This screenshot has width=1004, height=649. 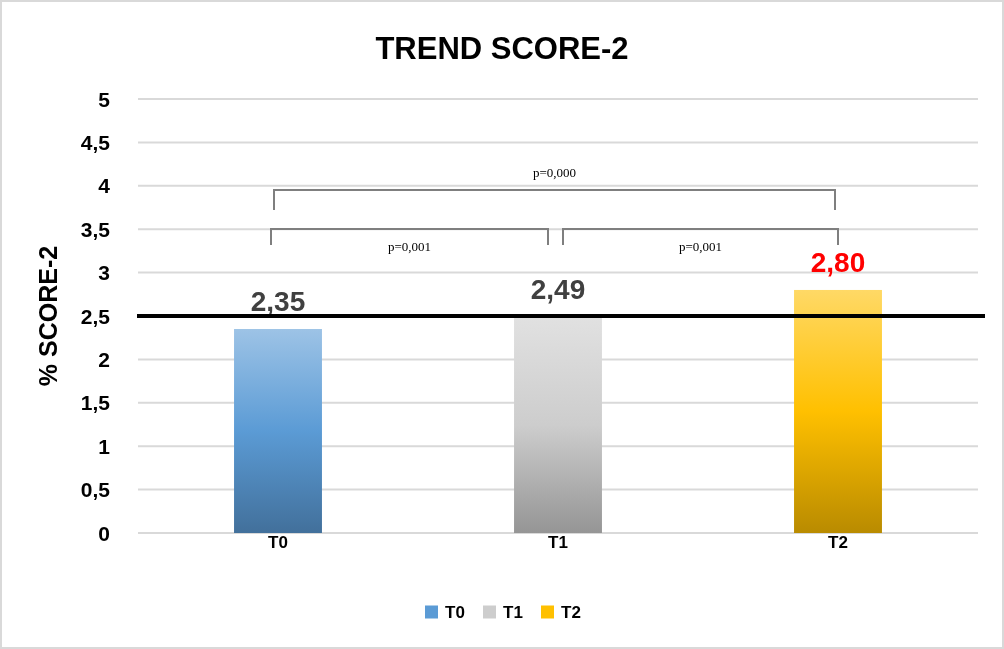 What do you see at coordinates (278, 542) in the screenshot?
I see `x-tick-label: T0` at bounding box center [278, 542].